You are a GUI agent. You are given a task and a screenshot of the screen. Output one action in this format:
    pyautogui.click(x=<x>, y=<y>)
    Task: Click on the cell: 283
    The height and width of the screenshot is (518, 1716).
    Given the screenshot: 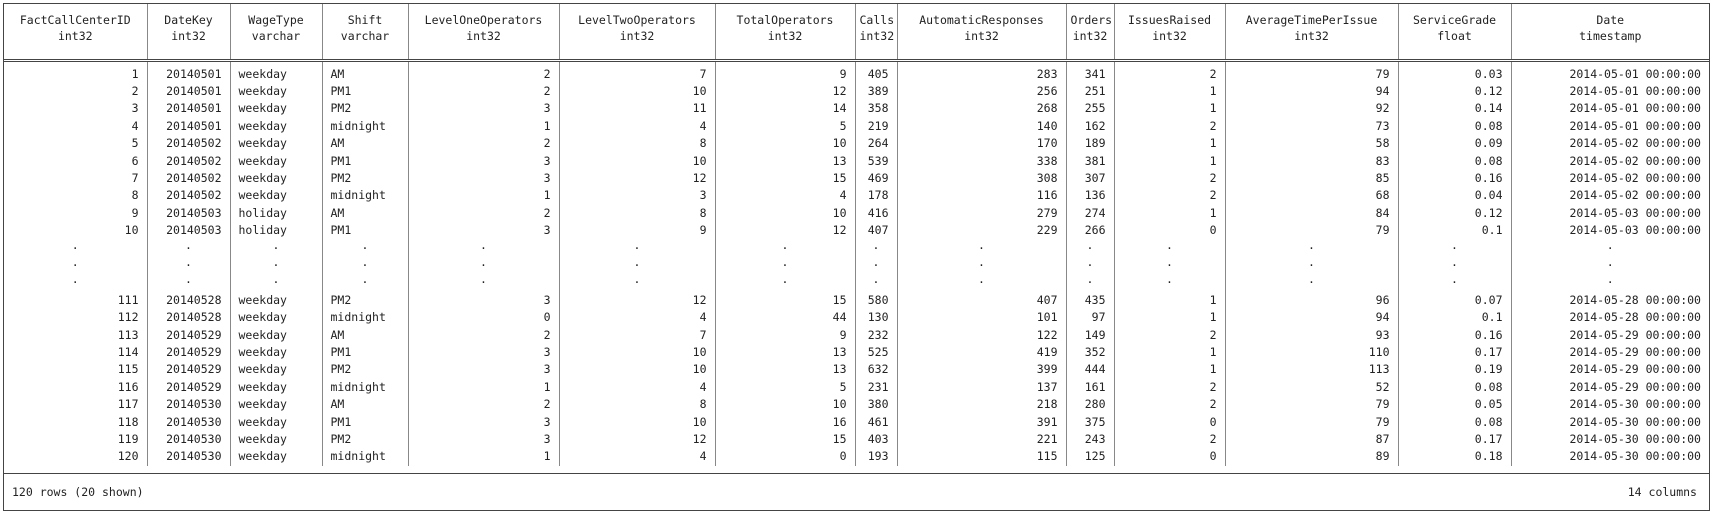 What is the action you would take?
    pyautogui.click(x=981, y=71)
    